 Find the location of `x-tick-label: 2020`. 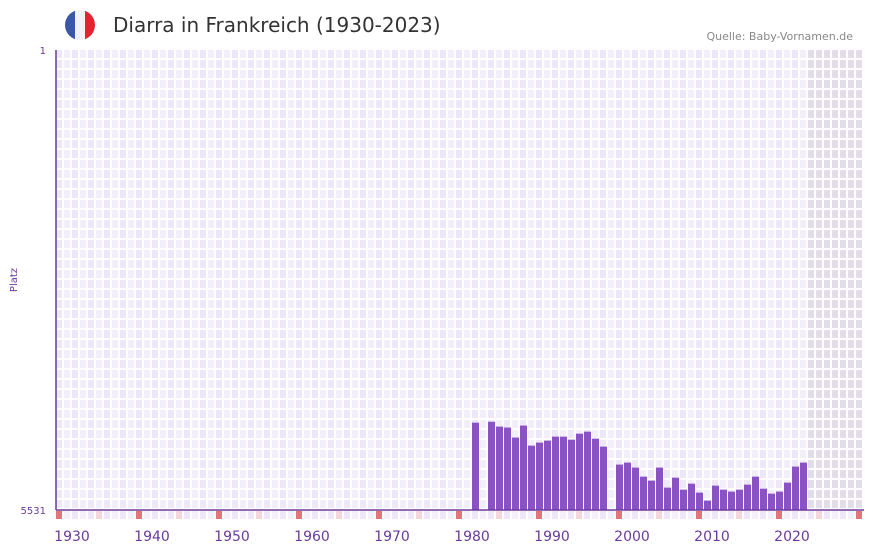

x-tick-label: 2020 is located at coordinates (792, 537).